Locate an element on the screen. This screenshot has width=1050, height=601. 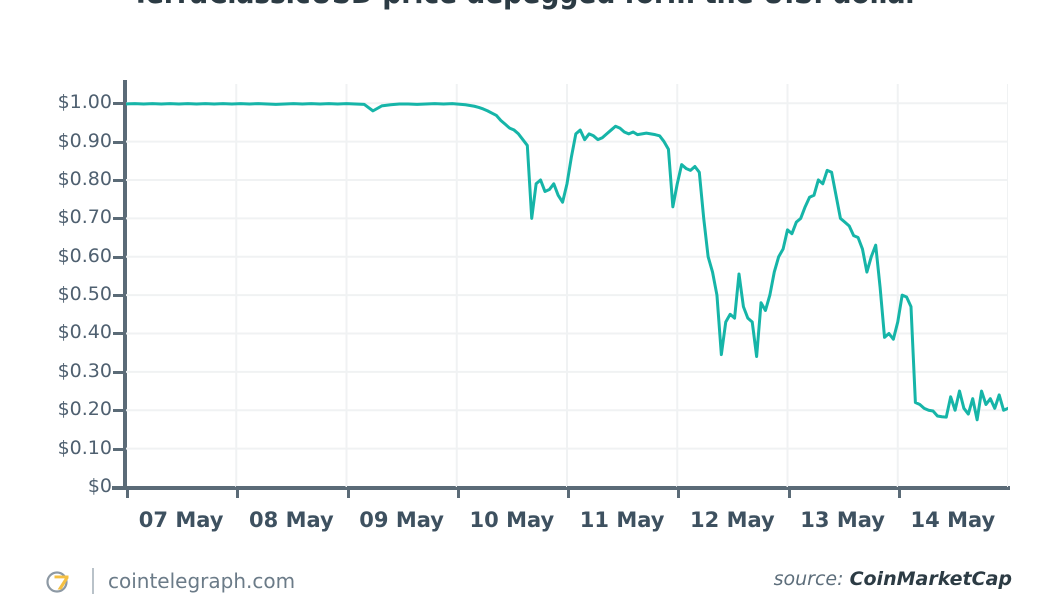
x-axis-tick-label: 13 May is located at coordinates (842, 520).